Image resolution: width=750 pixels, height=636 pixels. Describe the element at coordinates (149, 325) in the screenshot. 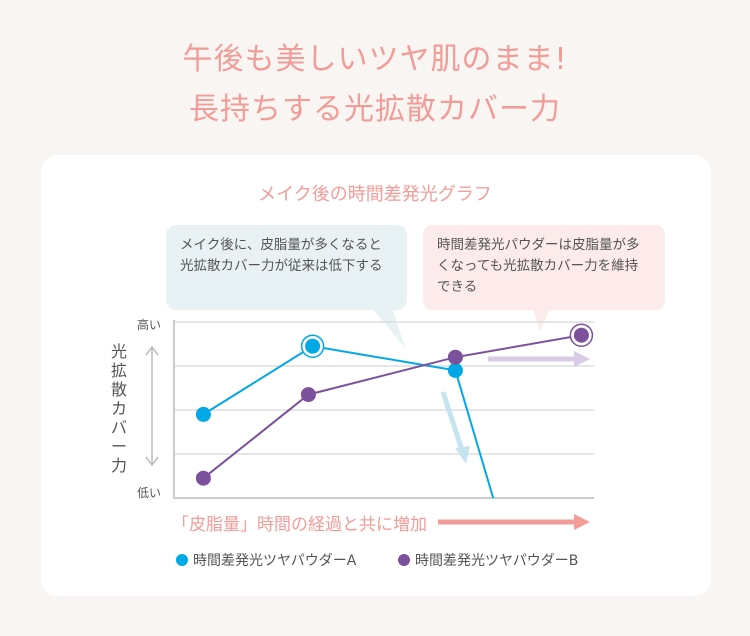

I see `y-tick-high: 高い` at that location.